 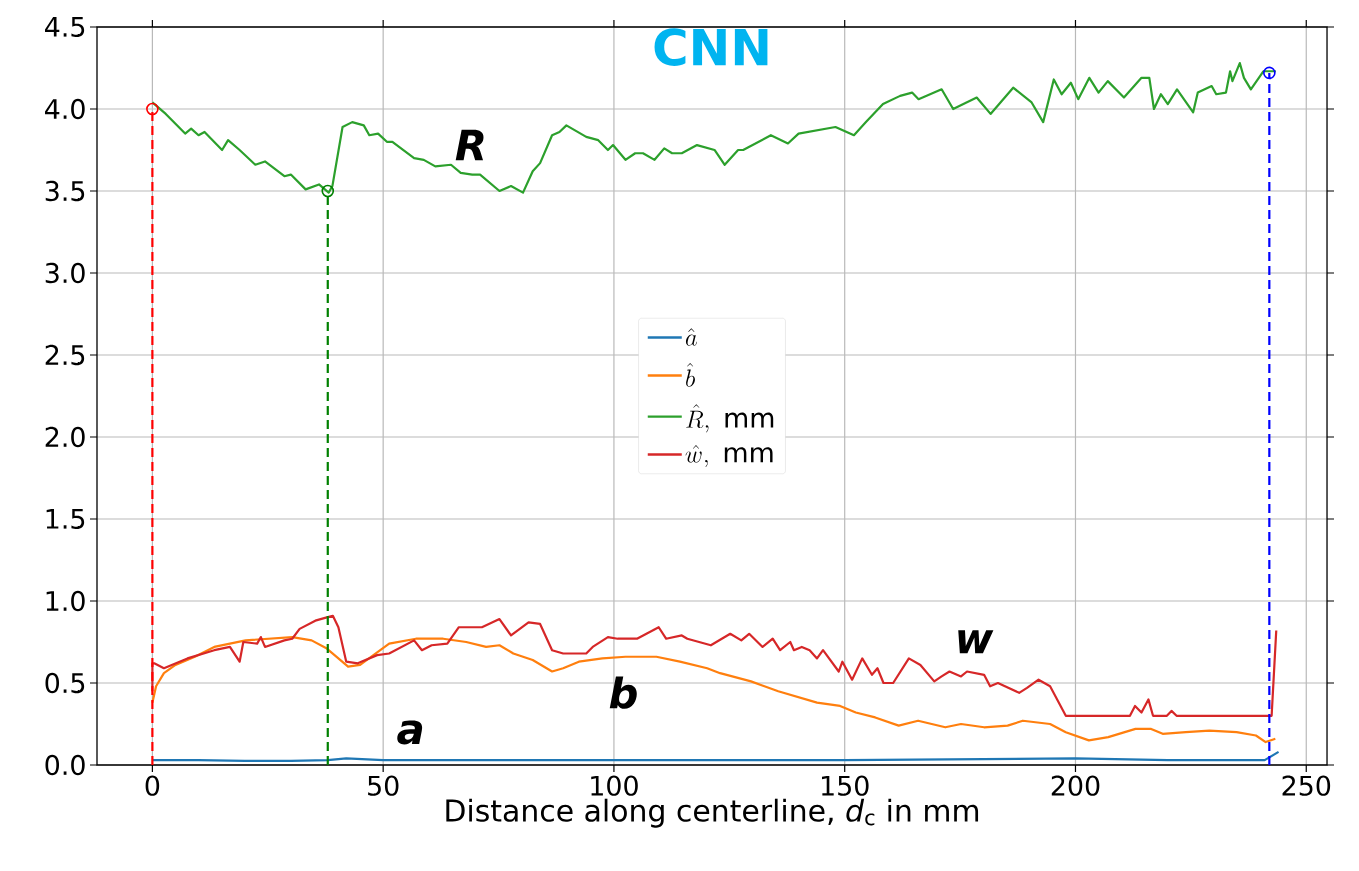 I want to click on legend-label: $\hat{w},\ \mathrm{mm}$, so click(x=729, y=456).